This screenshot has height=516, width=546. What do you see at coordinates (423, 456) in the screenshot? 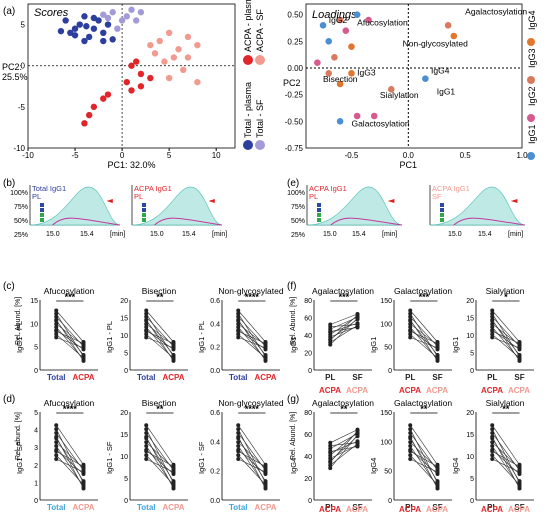
I see `g-plot-1-pair-line` at bounding box center [423, 456].